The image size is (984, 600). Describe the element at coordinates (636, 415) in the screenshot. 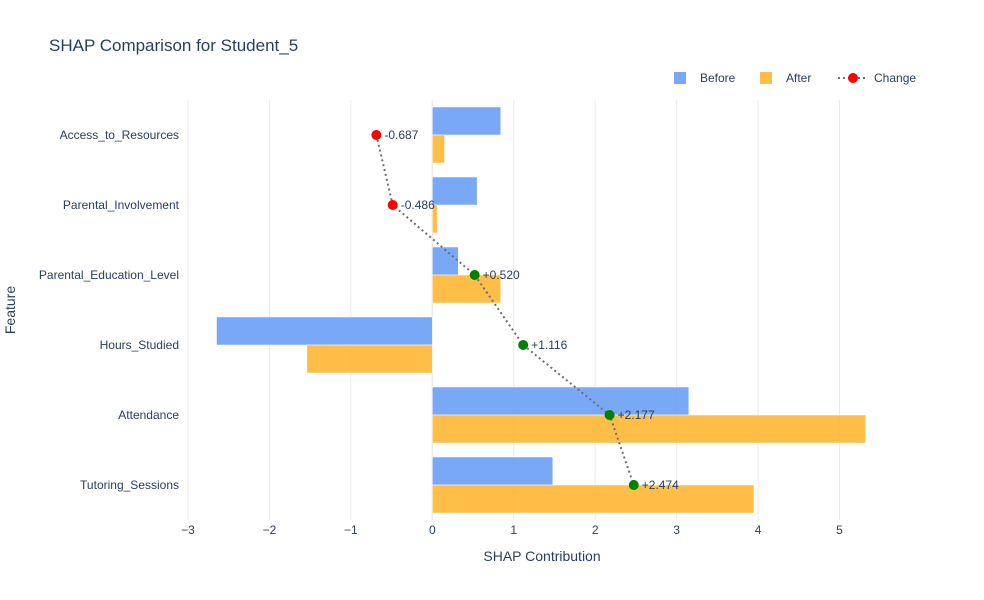

I see `change-point-label: +2.177` at that location.